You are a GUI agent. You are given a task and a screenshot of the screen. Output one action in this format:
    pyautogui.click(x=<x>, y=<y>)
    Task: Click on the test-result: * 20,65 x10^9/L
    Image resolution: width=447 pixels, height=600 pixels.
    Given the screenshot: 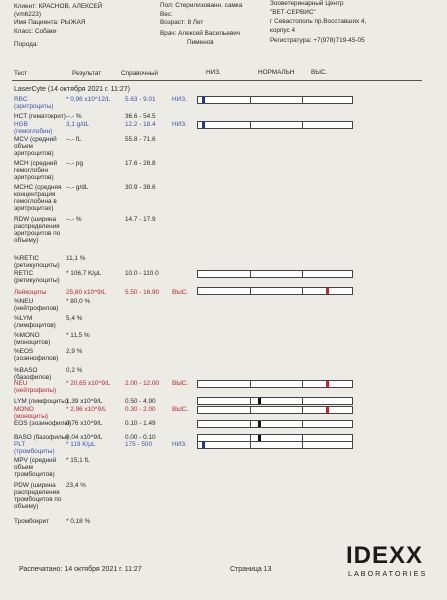 What is the action you would take?
    pyautogui.click(x=88, y=383)
    